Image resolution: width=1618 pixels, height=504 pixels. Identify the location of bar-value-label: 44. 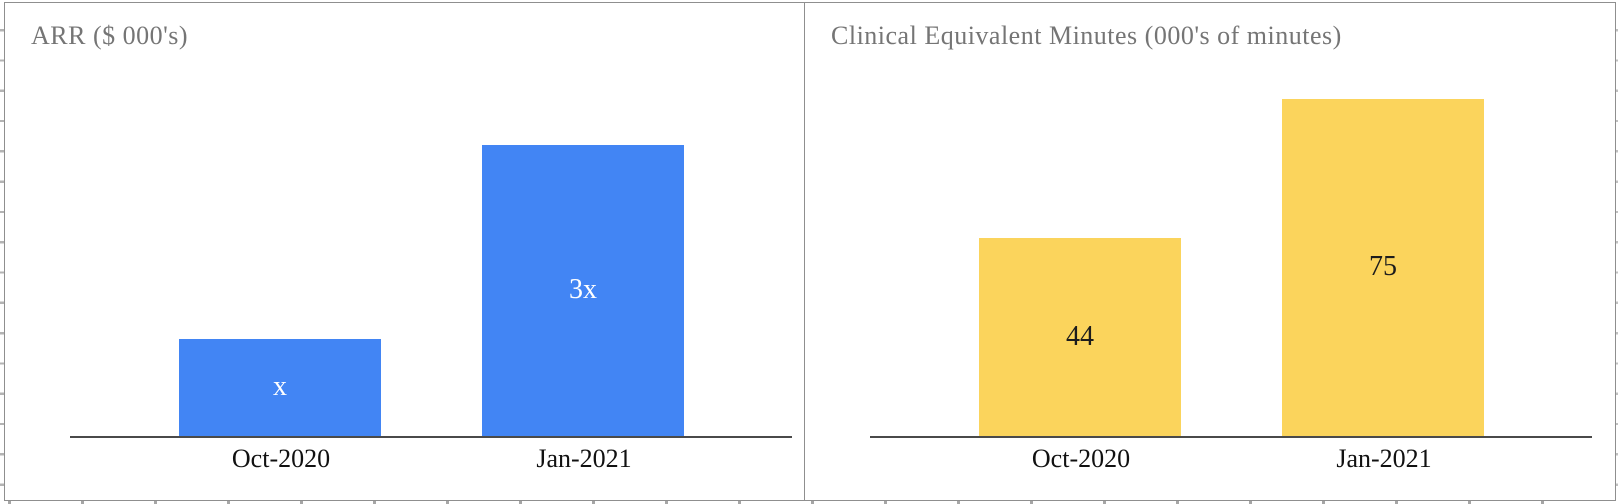
(1080, 337).